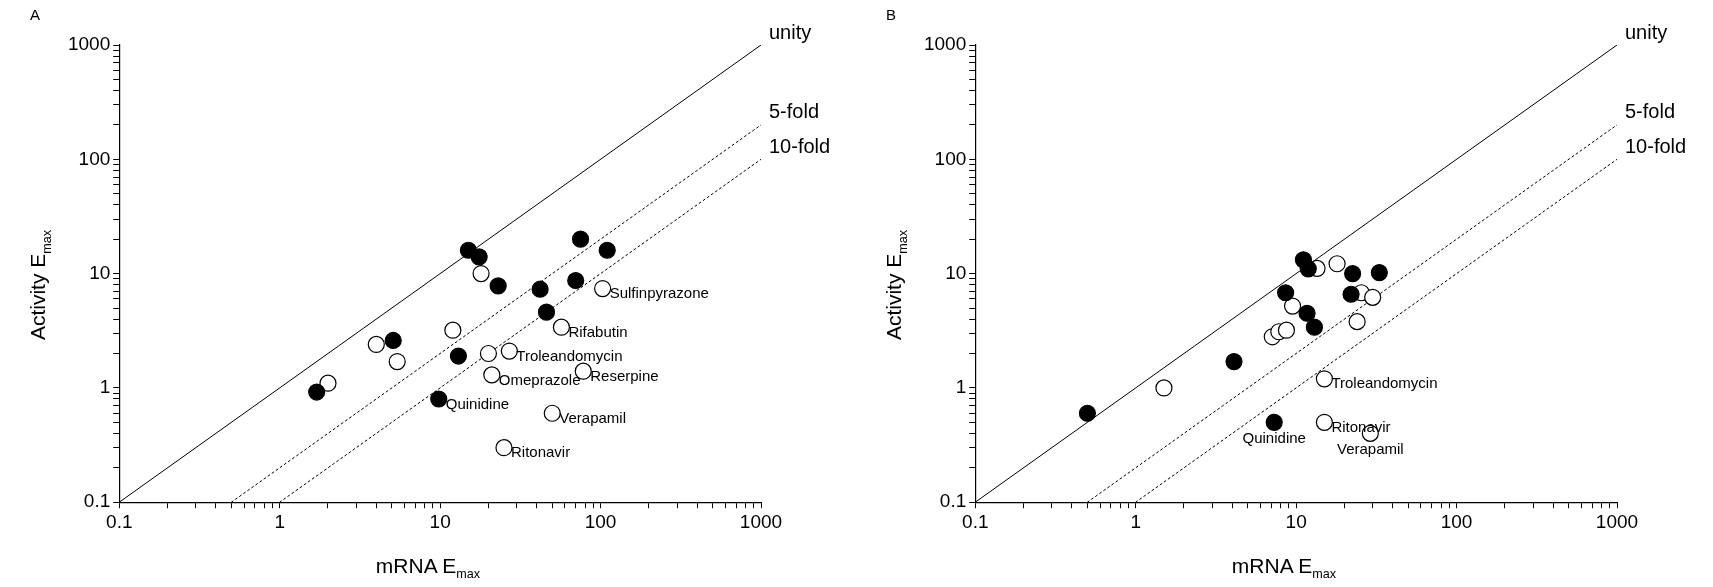 The width and height of the screenshot is (1713, 587). What do you see at coordinates (891, 14) in the screenshot?
I see `chart-title: B` at bounding box center [891, 14].